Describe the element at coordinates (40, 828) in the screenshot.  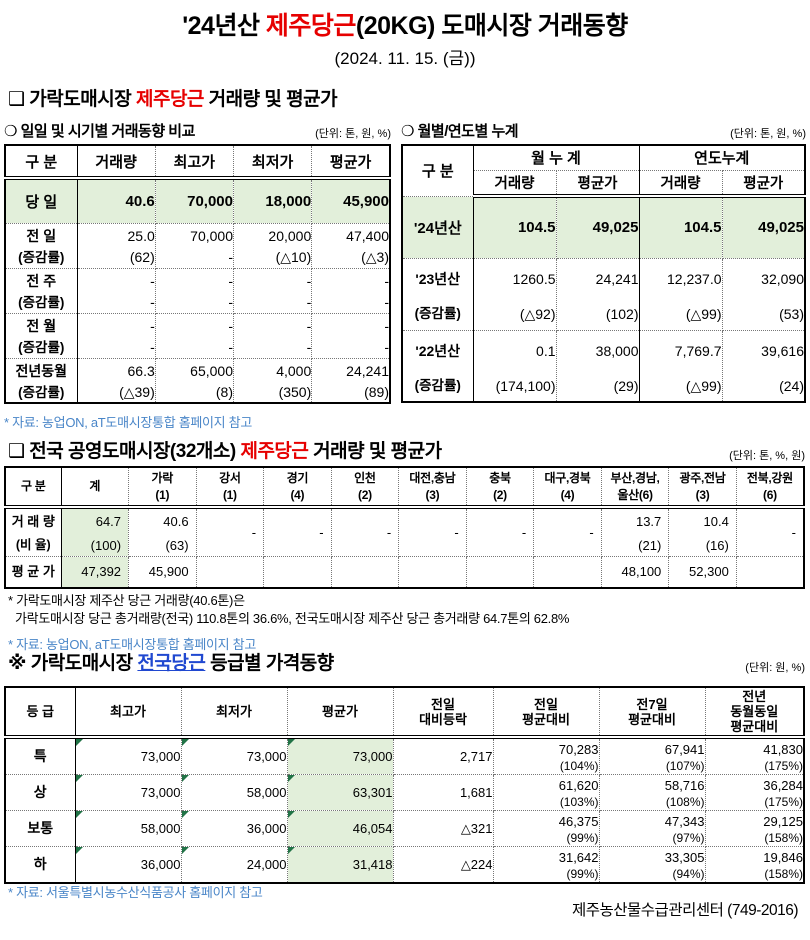
I see `grade-label: 보통` at that location.